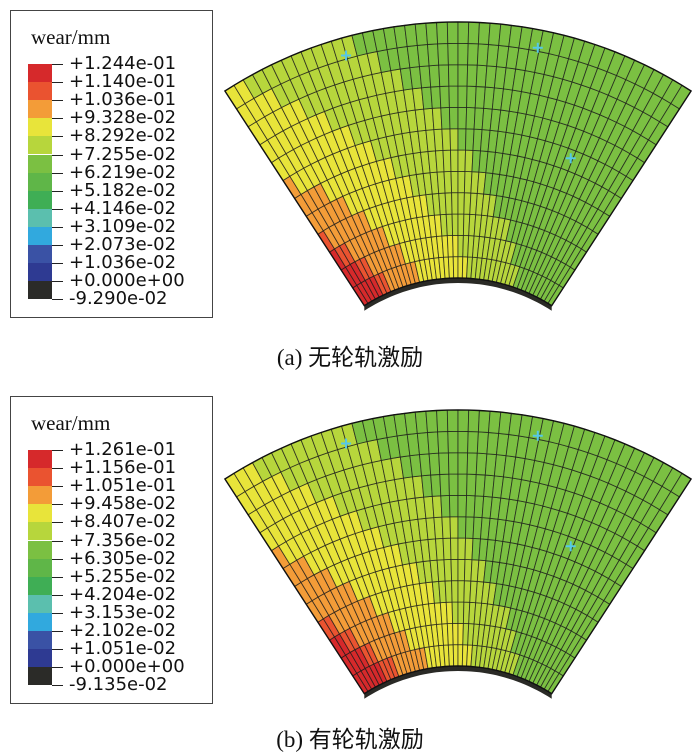 The width and height of the screenshot is (700, 754). What do you see at coordinates (118, 299) in the screenshot?
I see `legend-label: -9.290e-02` at bounding box center [118, 299].